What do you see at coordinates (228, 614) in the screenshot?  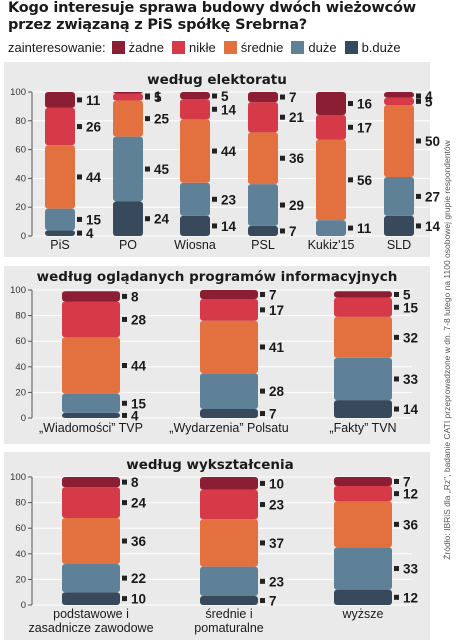 I see `category-label: średnie i` at bounding box center [228, 614].